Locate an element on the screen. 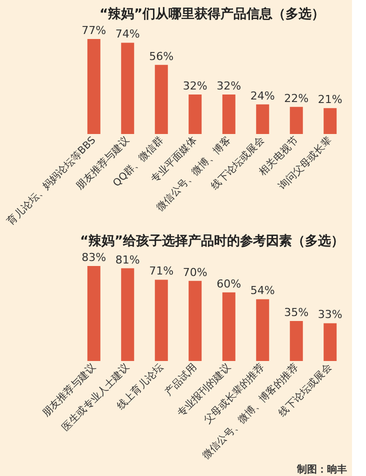 This screenshot has height=476, width=366. data-label: 60% is located at coordinates (229, 283).